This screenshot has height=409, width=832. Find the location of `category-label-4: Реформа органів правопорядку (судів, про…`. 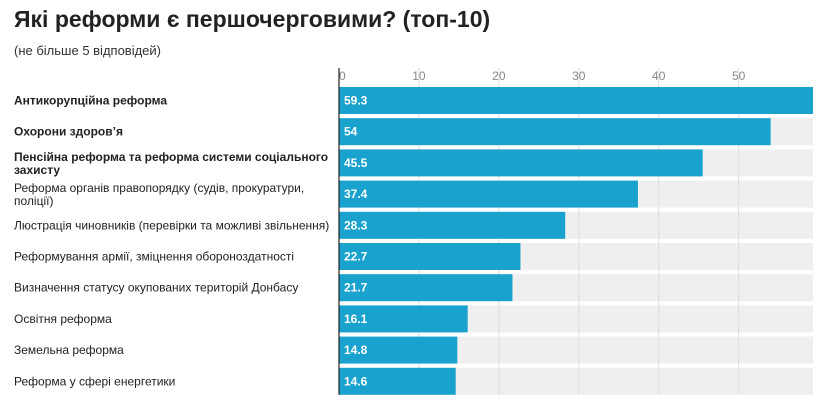

category-label-4: Реформа органів правопорядку (судів, про… is located at coordinates (159, 194).